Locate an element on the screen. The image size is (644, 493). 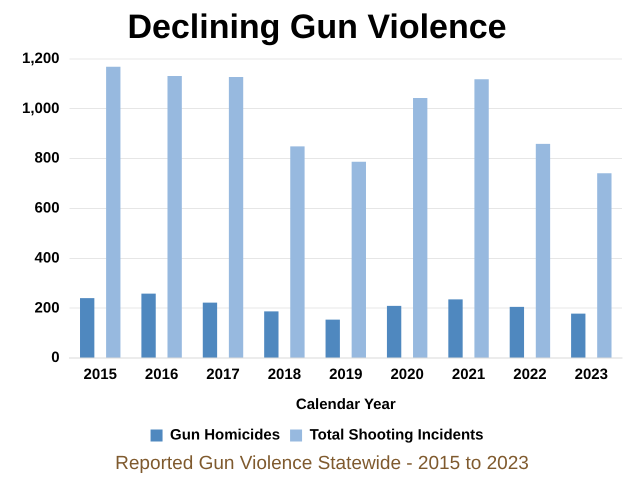
x-tick-label: 2019 is located at coordinates (345, 375).